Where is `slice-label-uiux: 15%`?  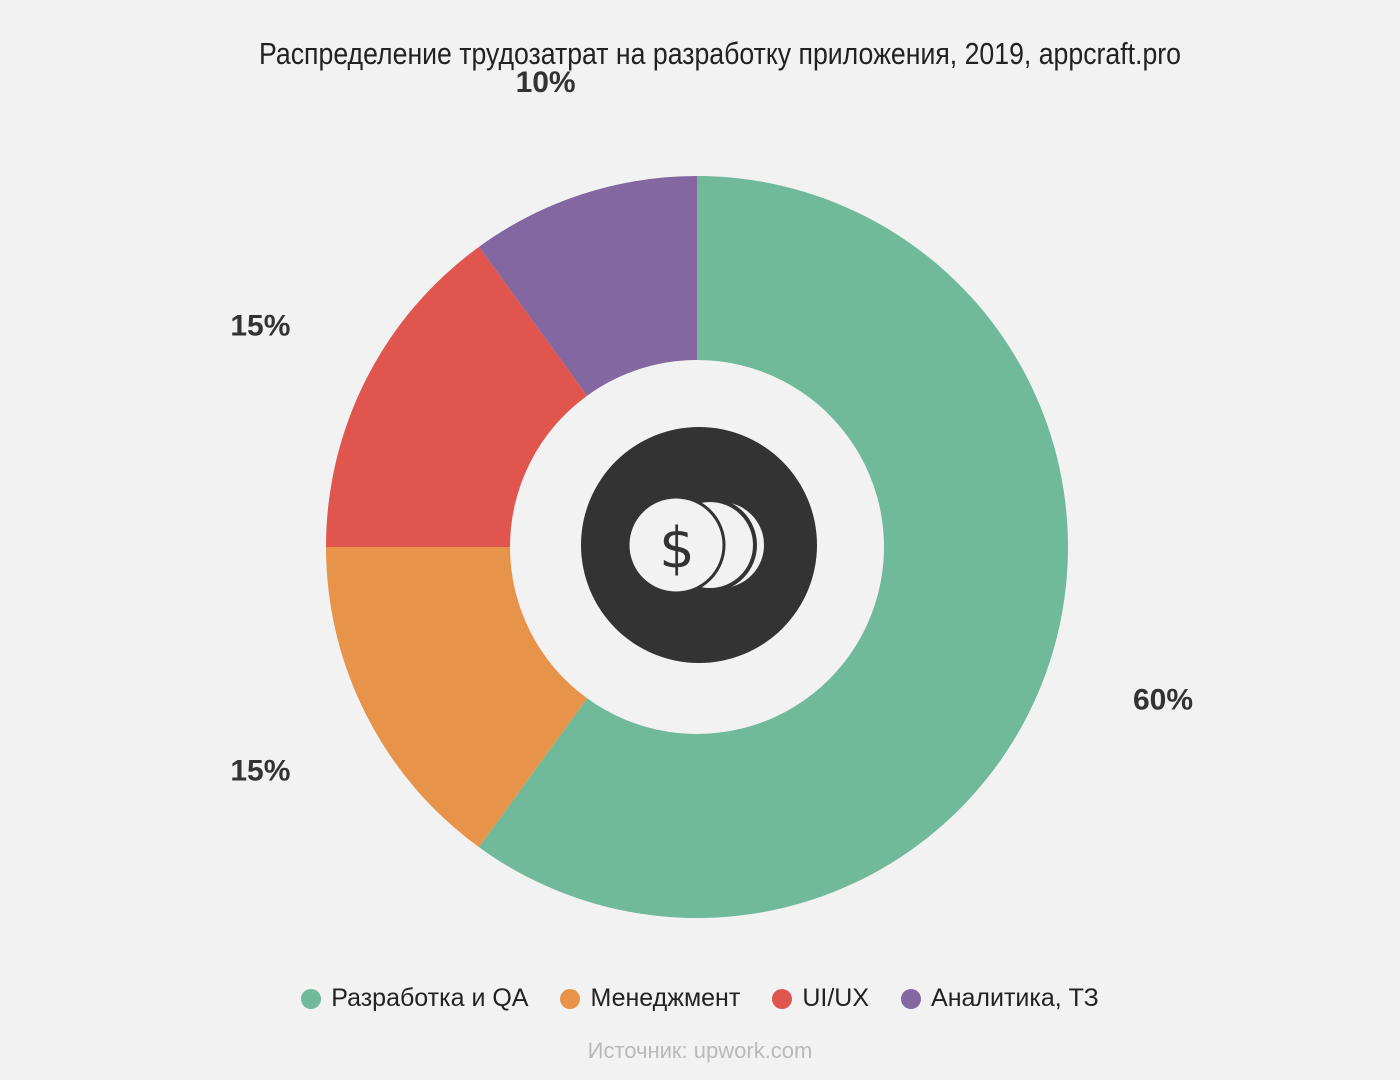
slice-label-uiux: 15% is located at coordinates (260, 326).